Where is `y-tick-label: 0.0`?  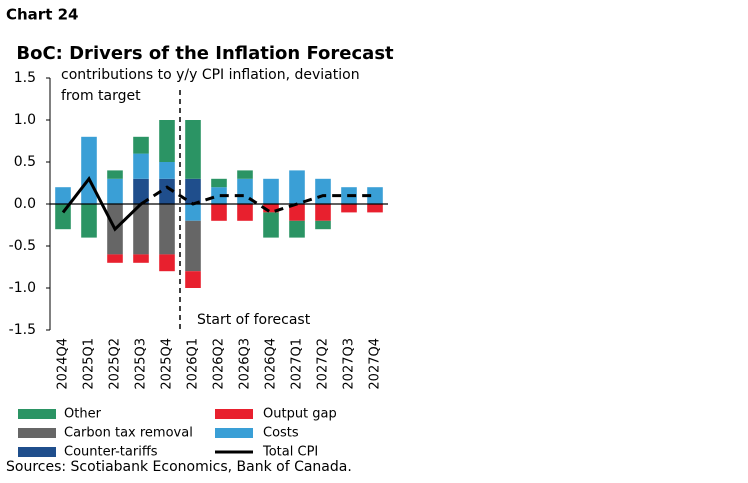
y-tick-label: 0.0 is located at coordinates (25, 204).